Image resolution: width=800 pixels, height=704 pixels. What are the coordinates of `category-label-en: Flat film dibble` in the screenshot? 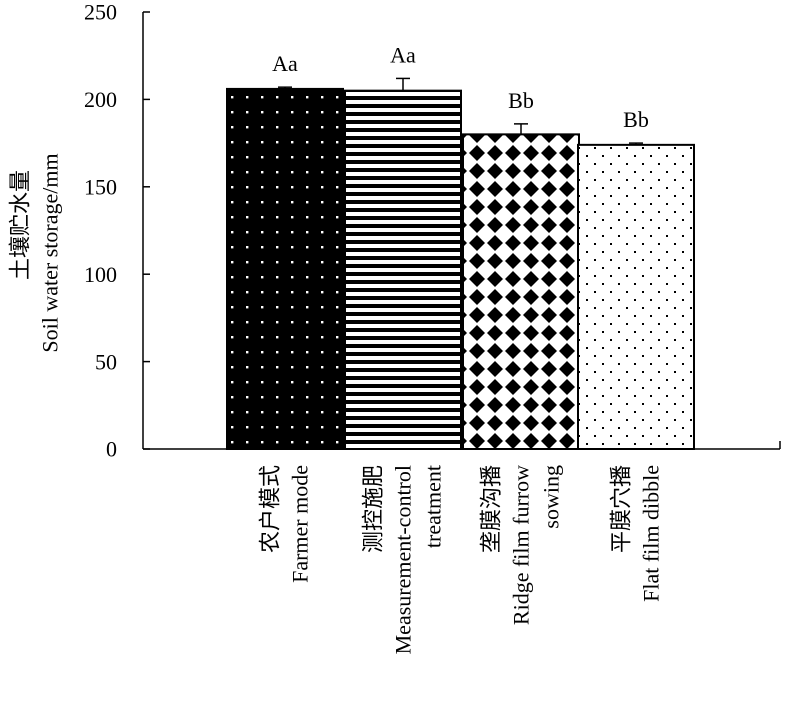 It's located at (651, 533).